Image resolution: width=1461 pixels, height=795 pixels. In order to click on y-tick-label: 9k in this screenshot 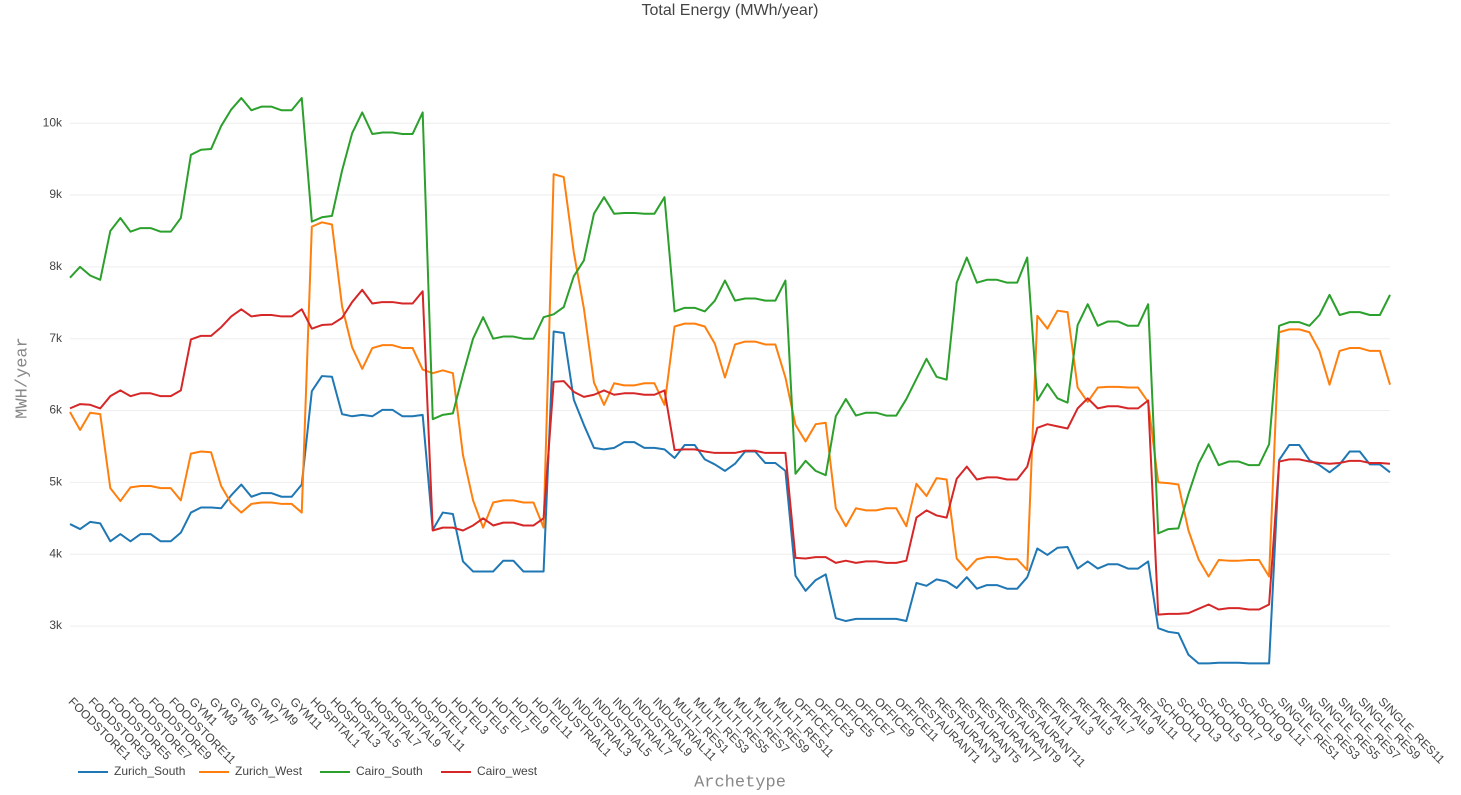, I will do `click(56, 194)`.